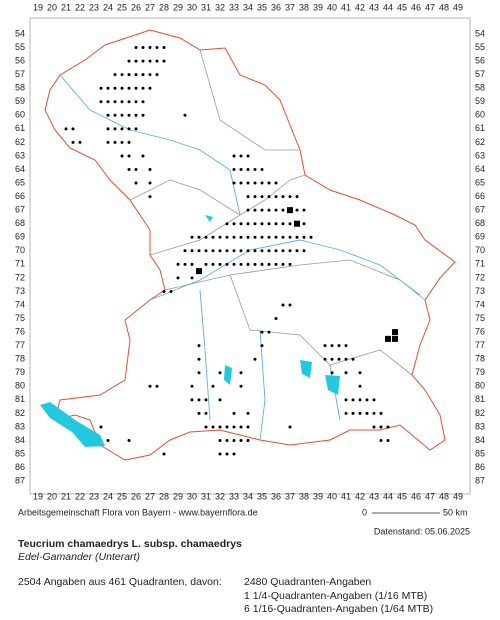 Image resolution: width=500 pixels, height=620 pixels. Describe the element at coordinates (20, 33) in the screenshot. I see `y-label: 54` at that location.